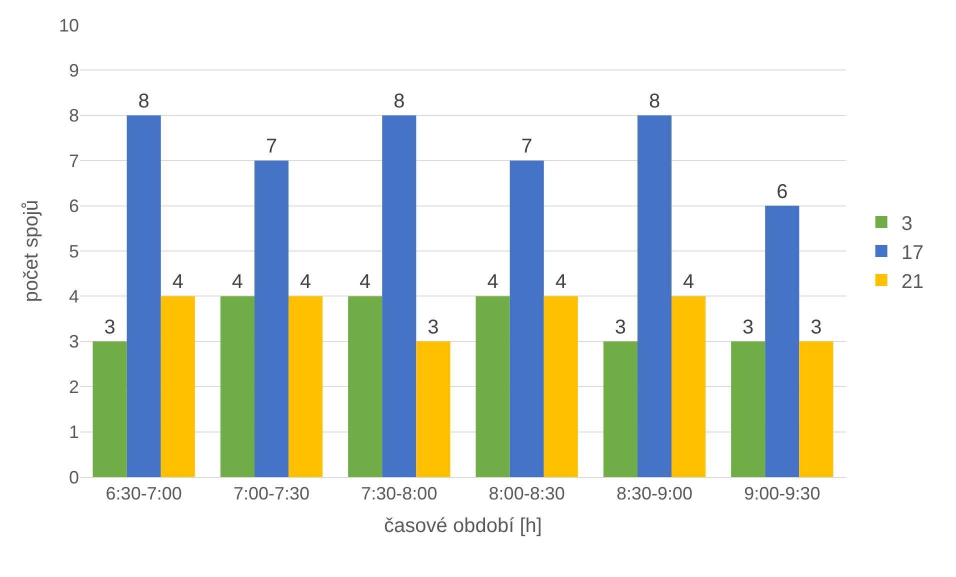 This screenshot has height=577, width=956. I want to click on y-tick-label: 2, so click(73, 386).